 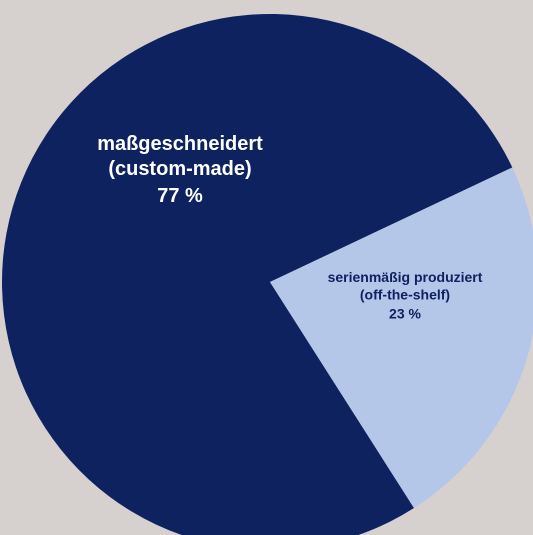 What do you see at coordinates (405, 286) in the screenshot?
I see `slice-label: serienmäßig produziert (off-the-shelf)` at bounding box center [405, 286].